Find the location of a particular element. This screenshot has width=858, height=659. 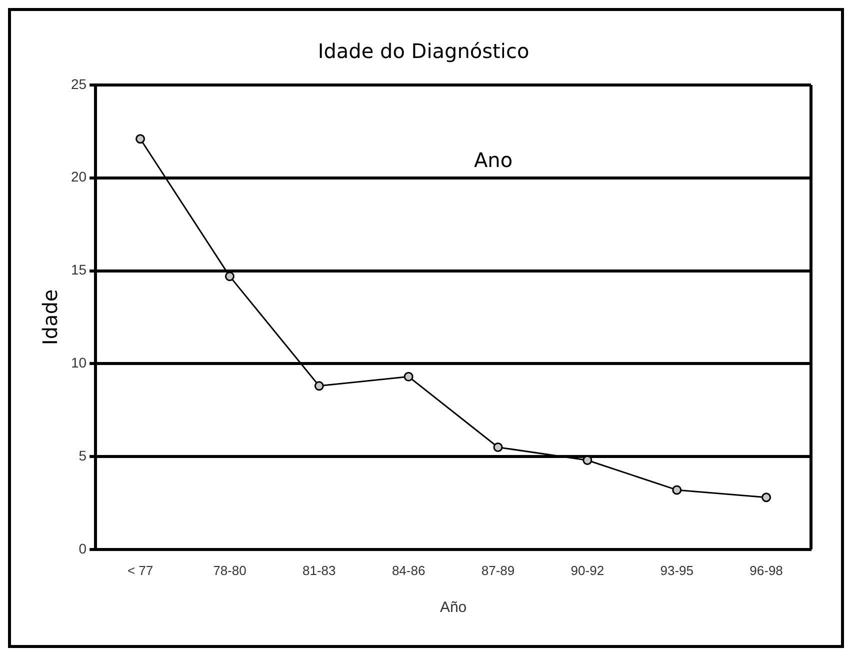

annotation: Ano is located at coordinates (493, 160).